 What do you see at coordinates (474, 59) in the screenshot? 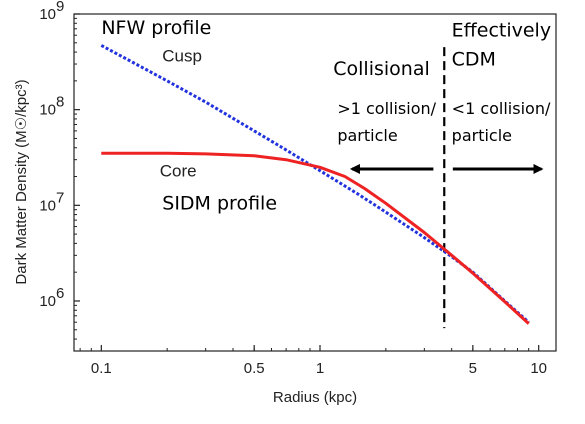
I see `annotation-cdm: CDM` at bounding box center [474, 59].